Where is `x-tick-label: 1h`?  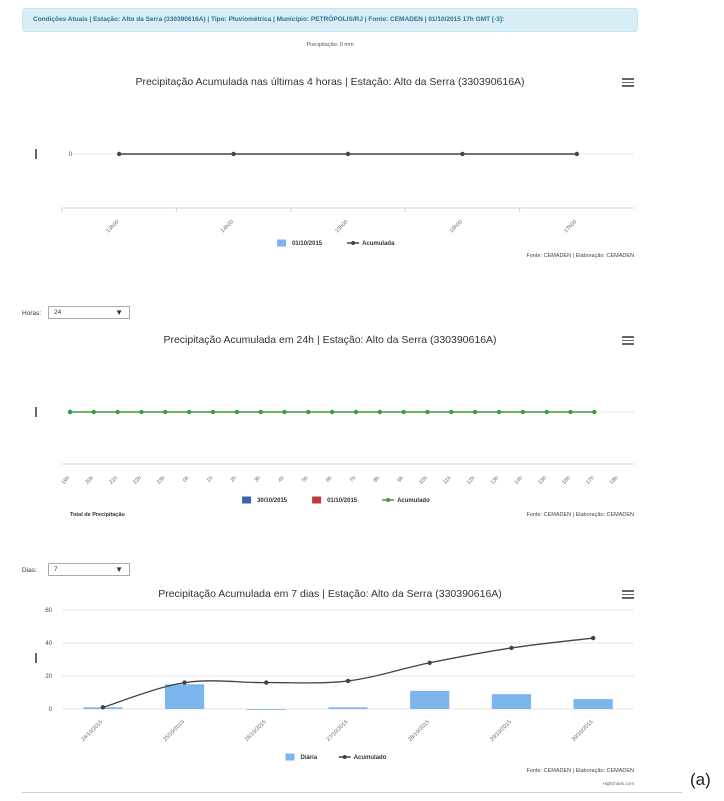
x-tick-label: 1h is located at coordinates (210, 479).